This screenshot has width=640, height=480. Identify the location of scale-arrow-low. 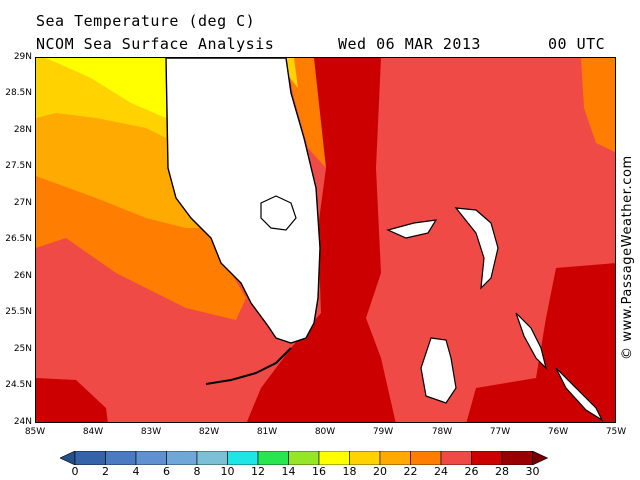
(68, 458).